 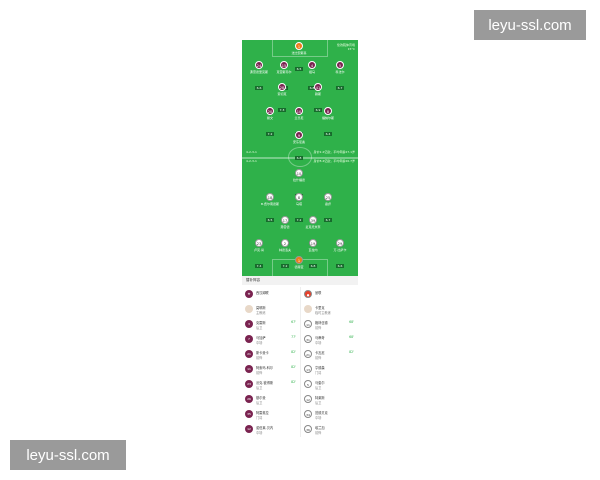 What do you see at coordinates (282, 99) in the screenshot?
I see `player-marker: 28 索切克 7.3` at bounding box center [282, 99].